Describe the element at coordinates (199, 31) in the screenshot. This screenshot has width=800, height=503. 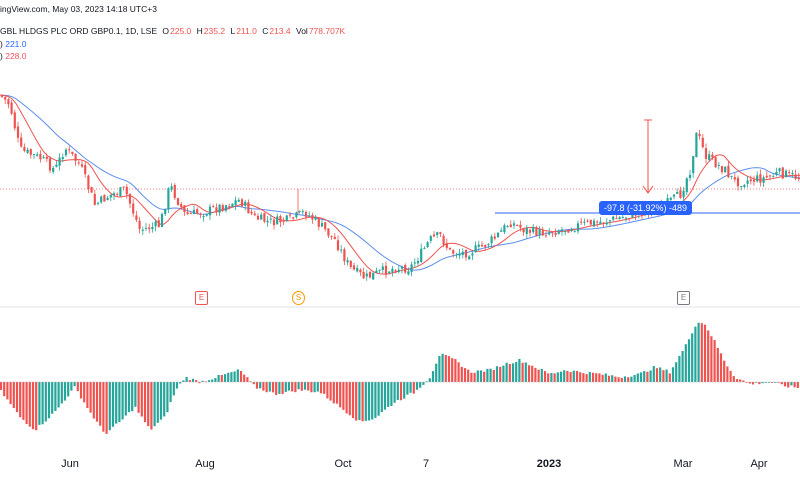
I see `high-label: H` at that location.